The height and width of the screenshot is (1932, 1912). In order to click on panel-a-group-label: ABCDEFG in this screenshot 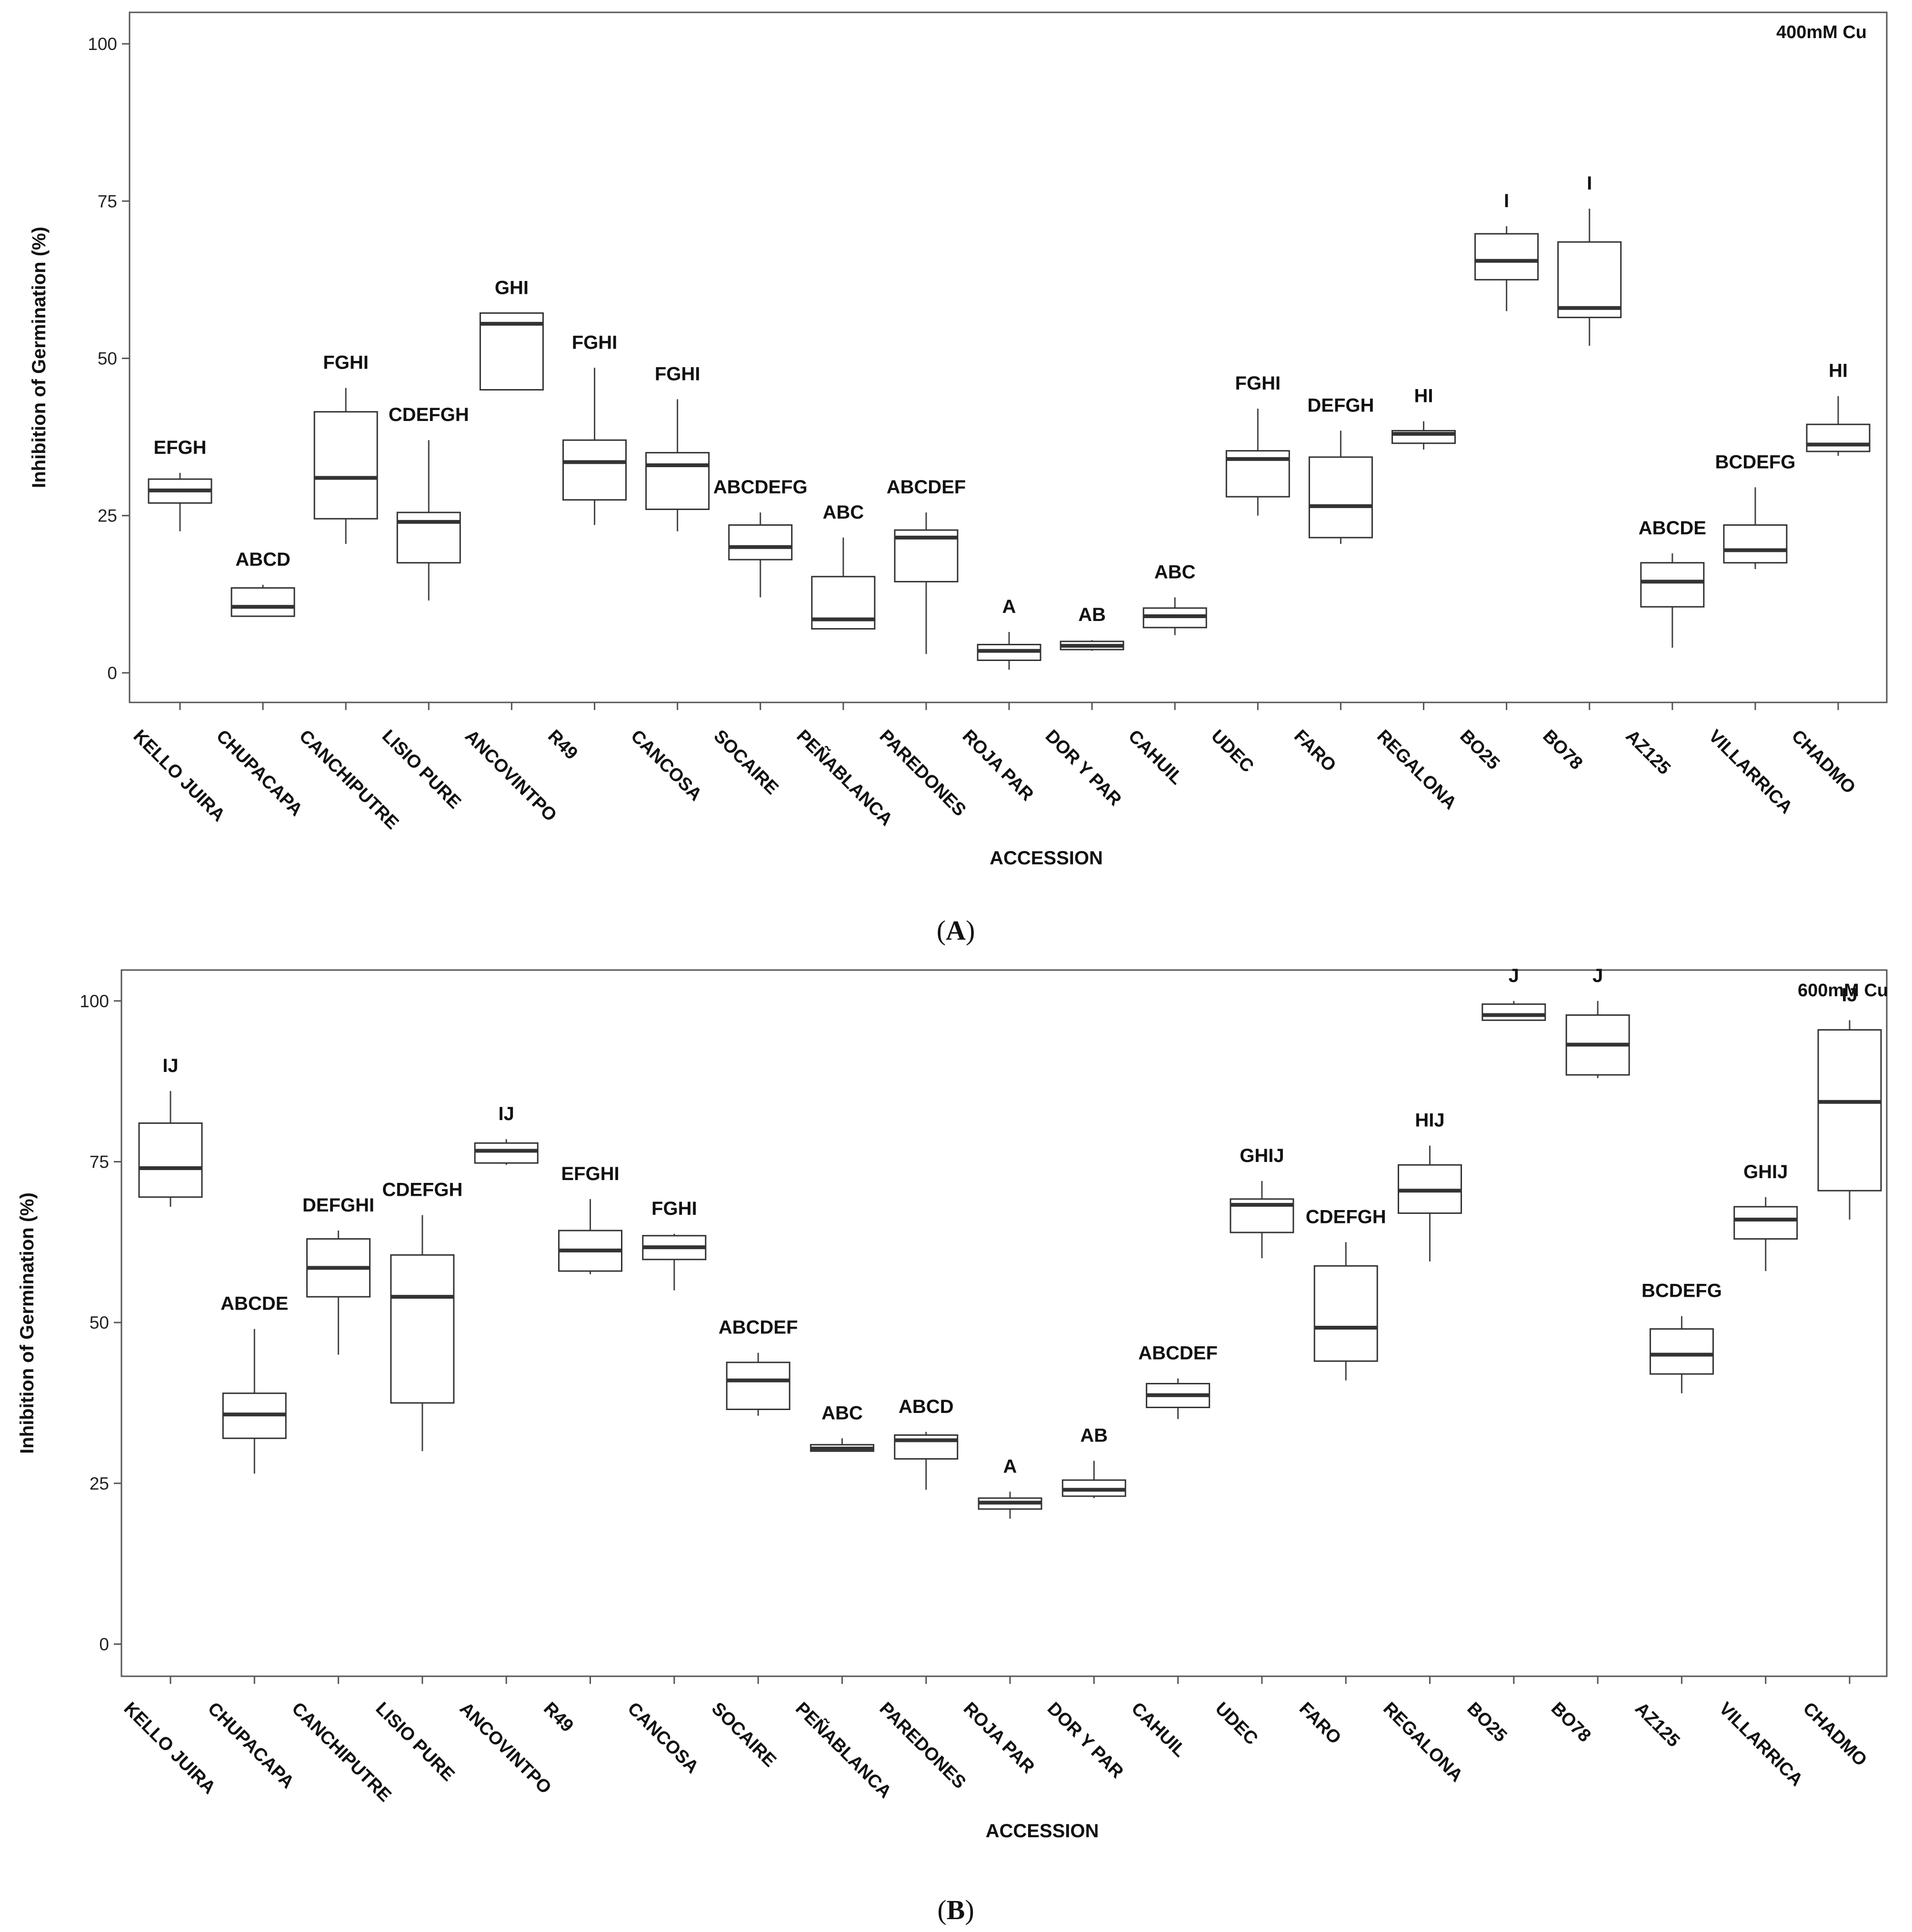, I will do `click(760, 487)`.